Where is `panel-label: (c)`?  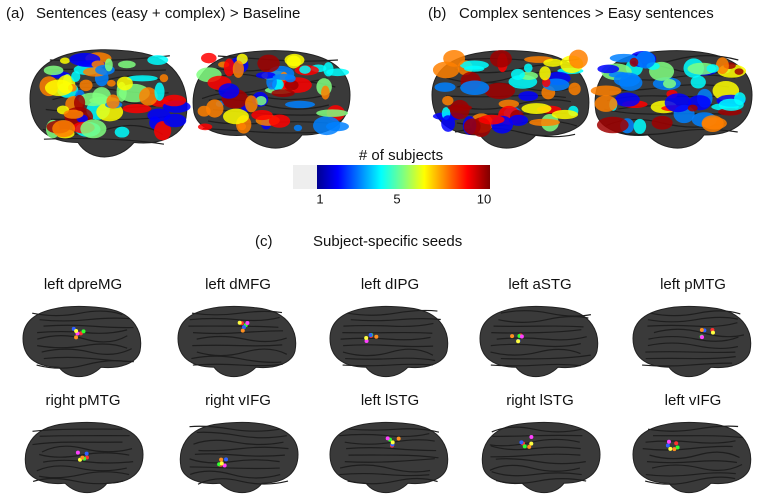
panel-label: (c) is located at coordinates (264, 241).